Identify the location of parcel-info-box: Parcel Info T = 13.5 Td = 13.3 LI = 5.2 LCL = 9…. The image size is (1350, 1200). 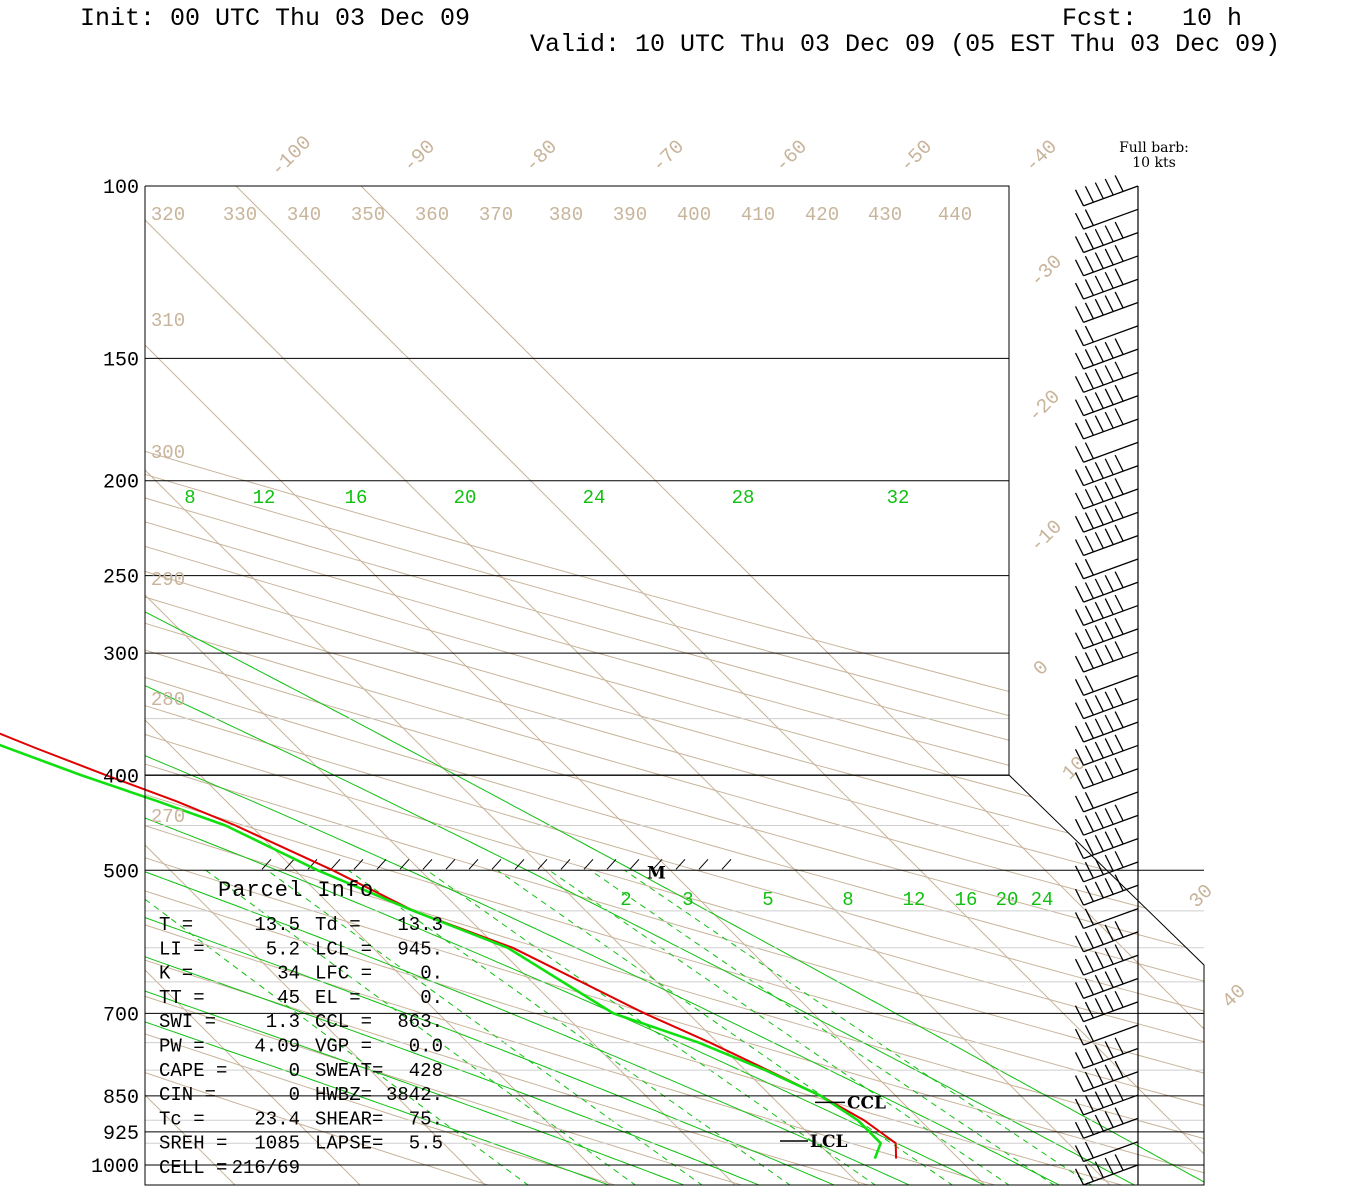
(301, 1028).